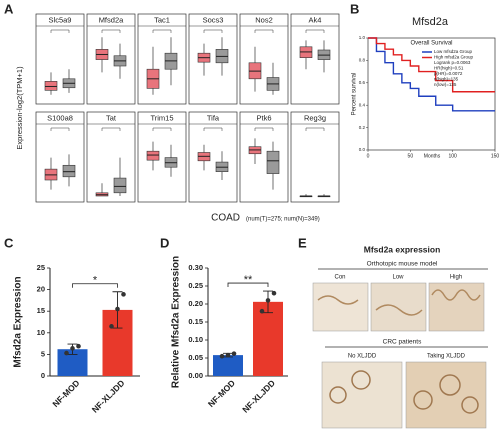 The height and width of the screenshot is (434, 500). I want to click on panel-label: E, so click(302, 242).